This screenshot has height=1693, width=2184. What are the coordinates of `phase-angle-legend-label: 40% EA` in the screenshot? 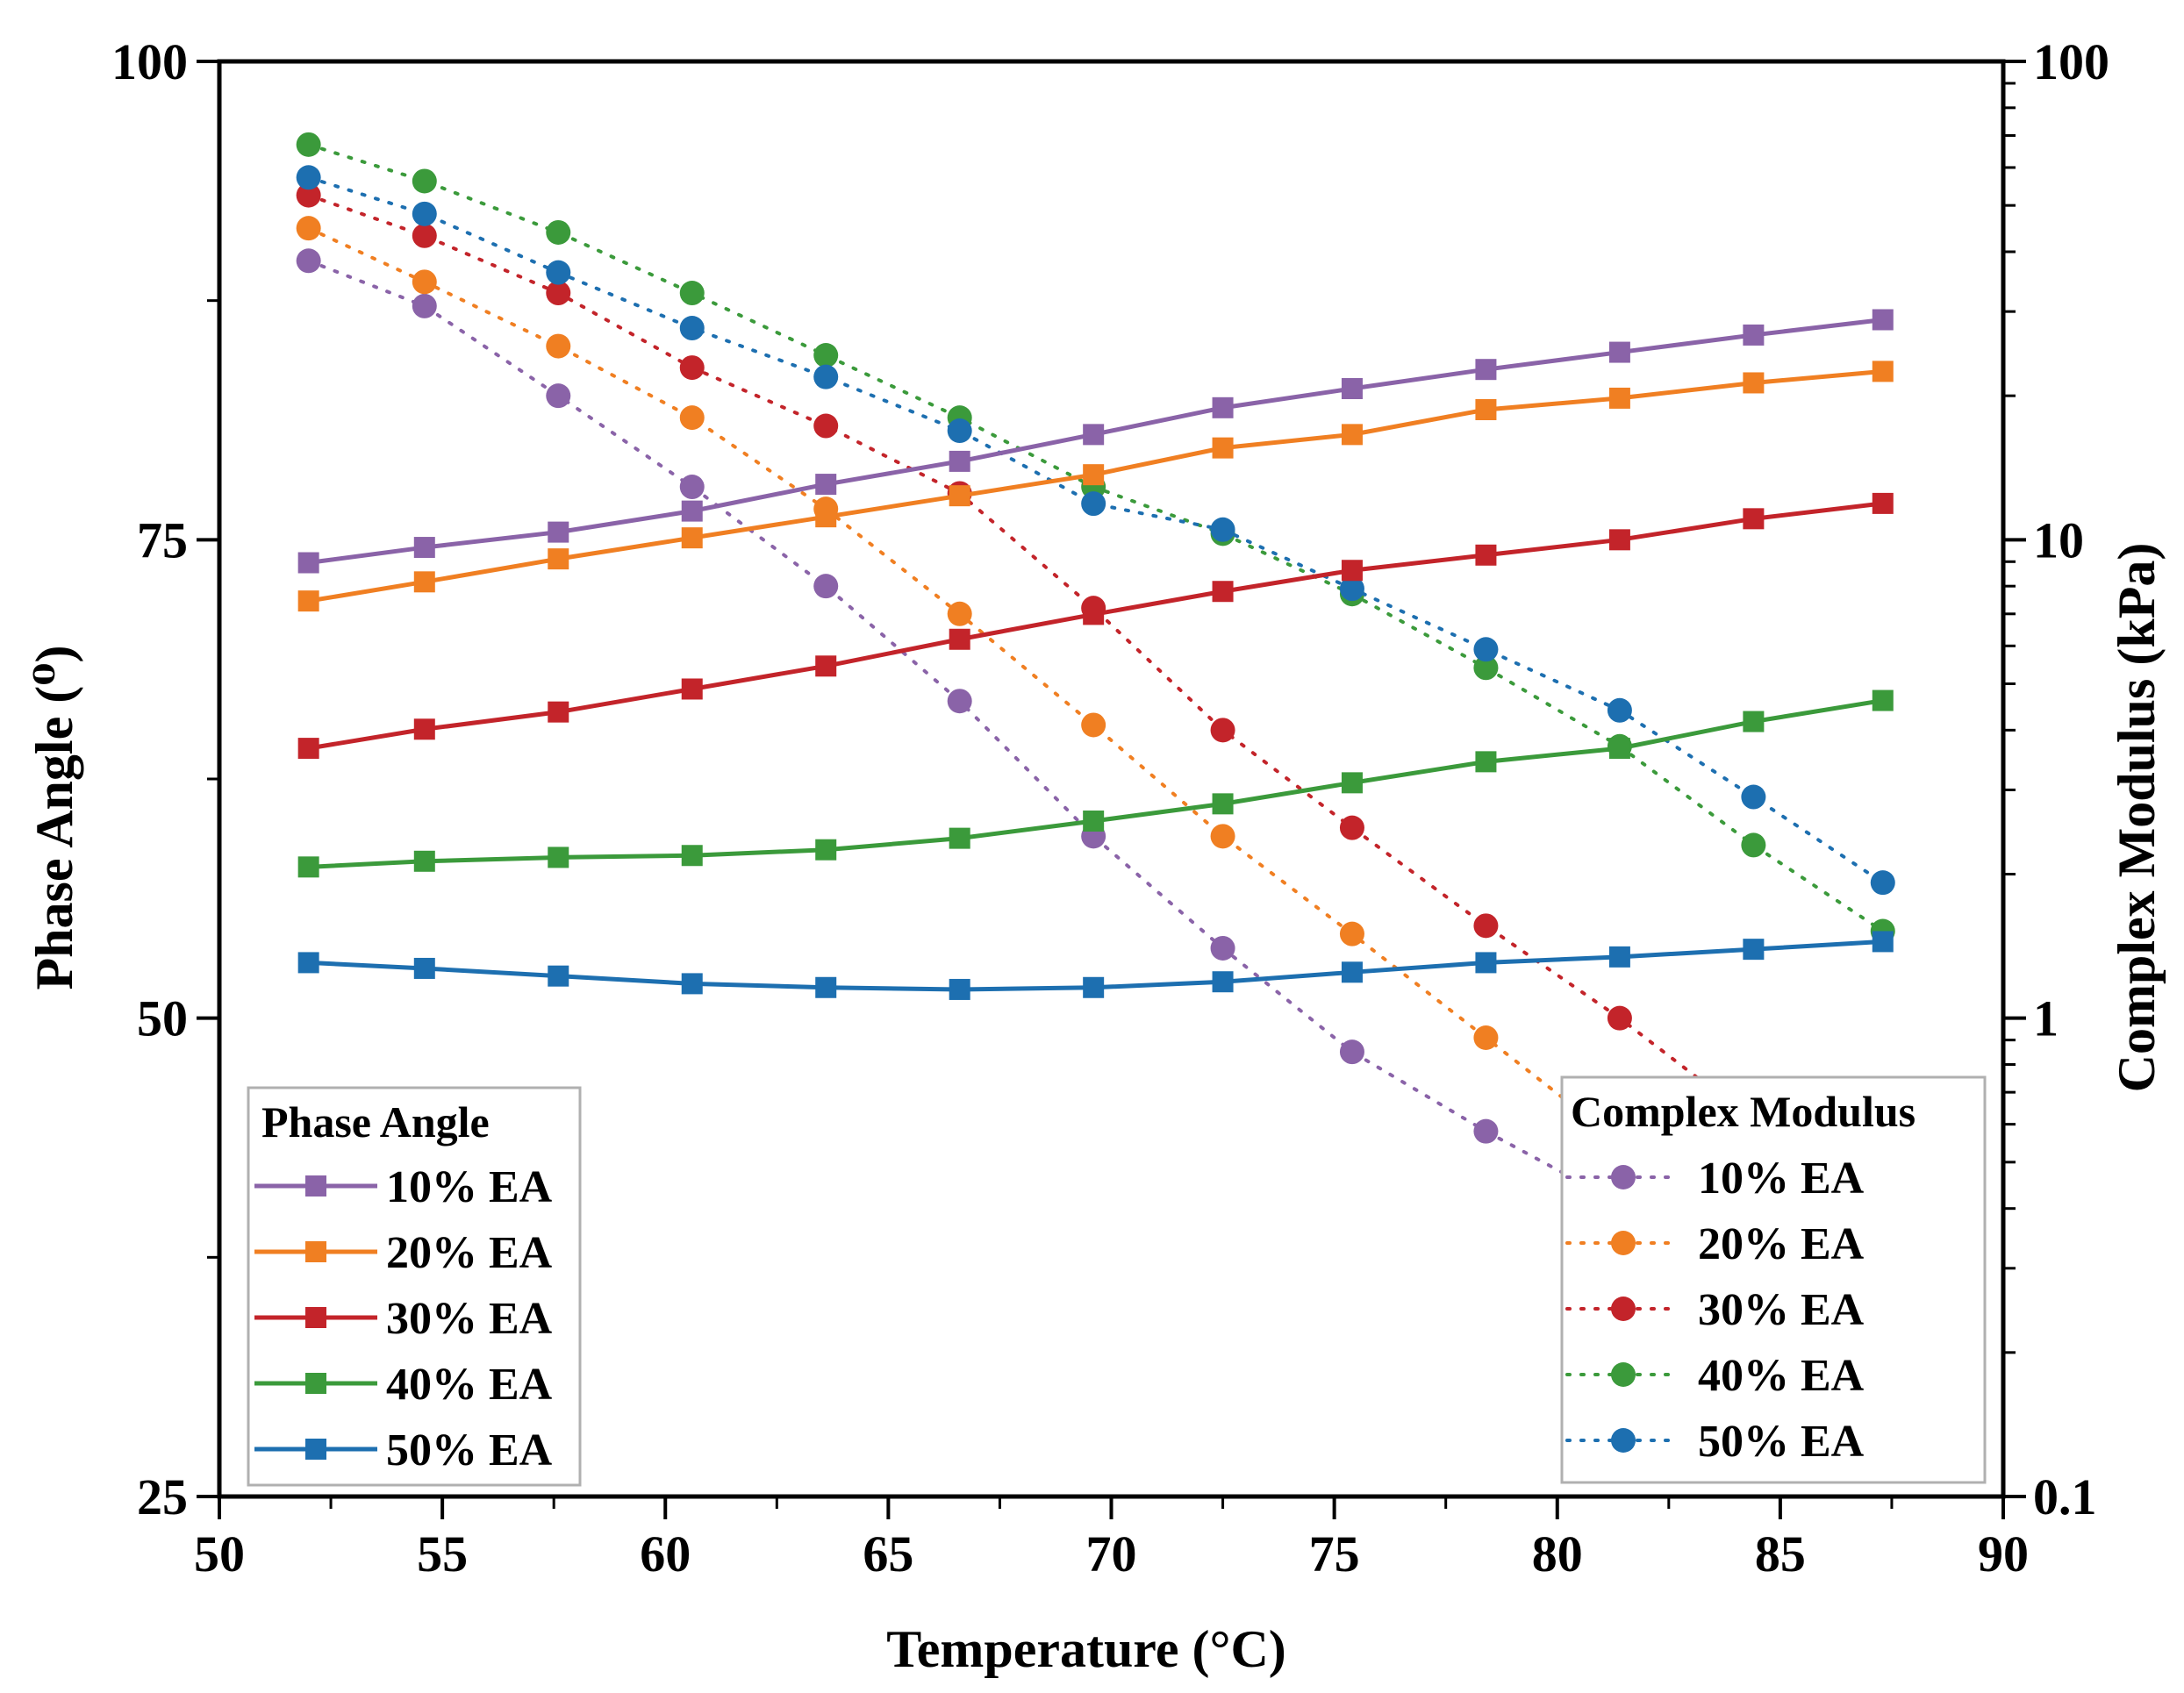 It's located at (469, 1385).